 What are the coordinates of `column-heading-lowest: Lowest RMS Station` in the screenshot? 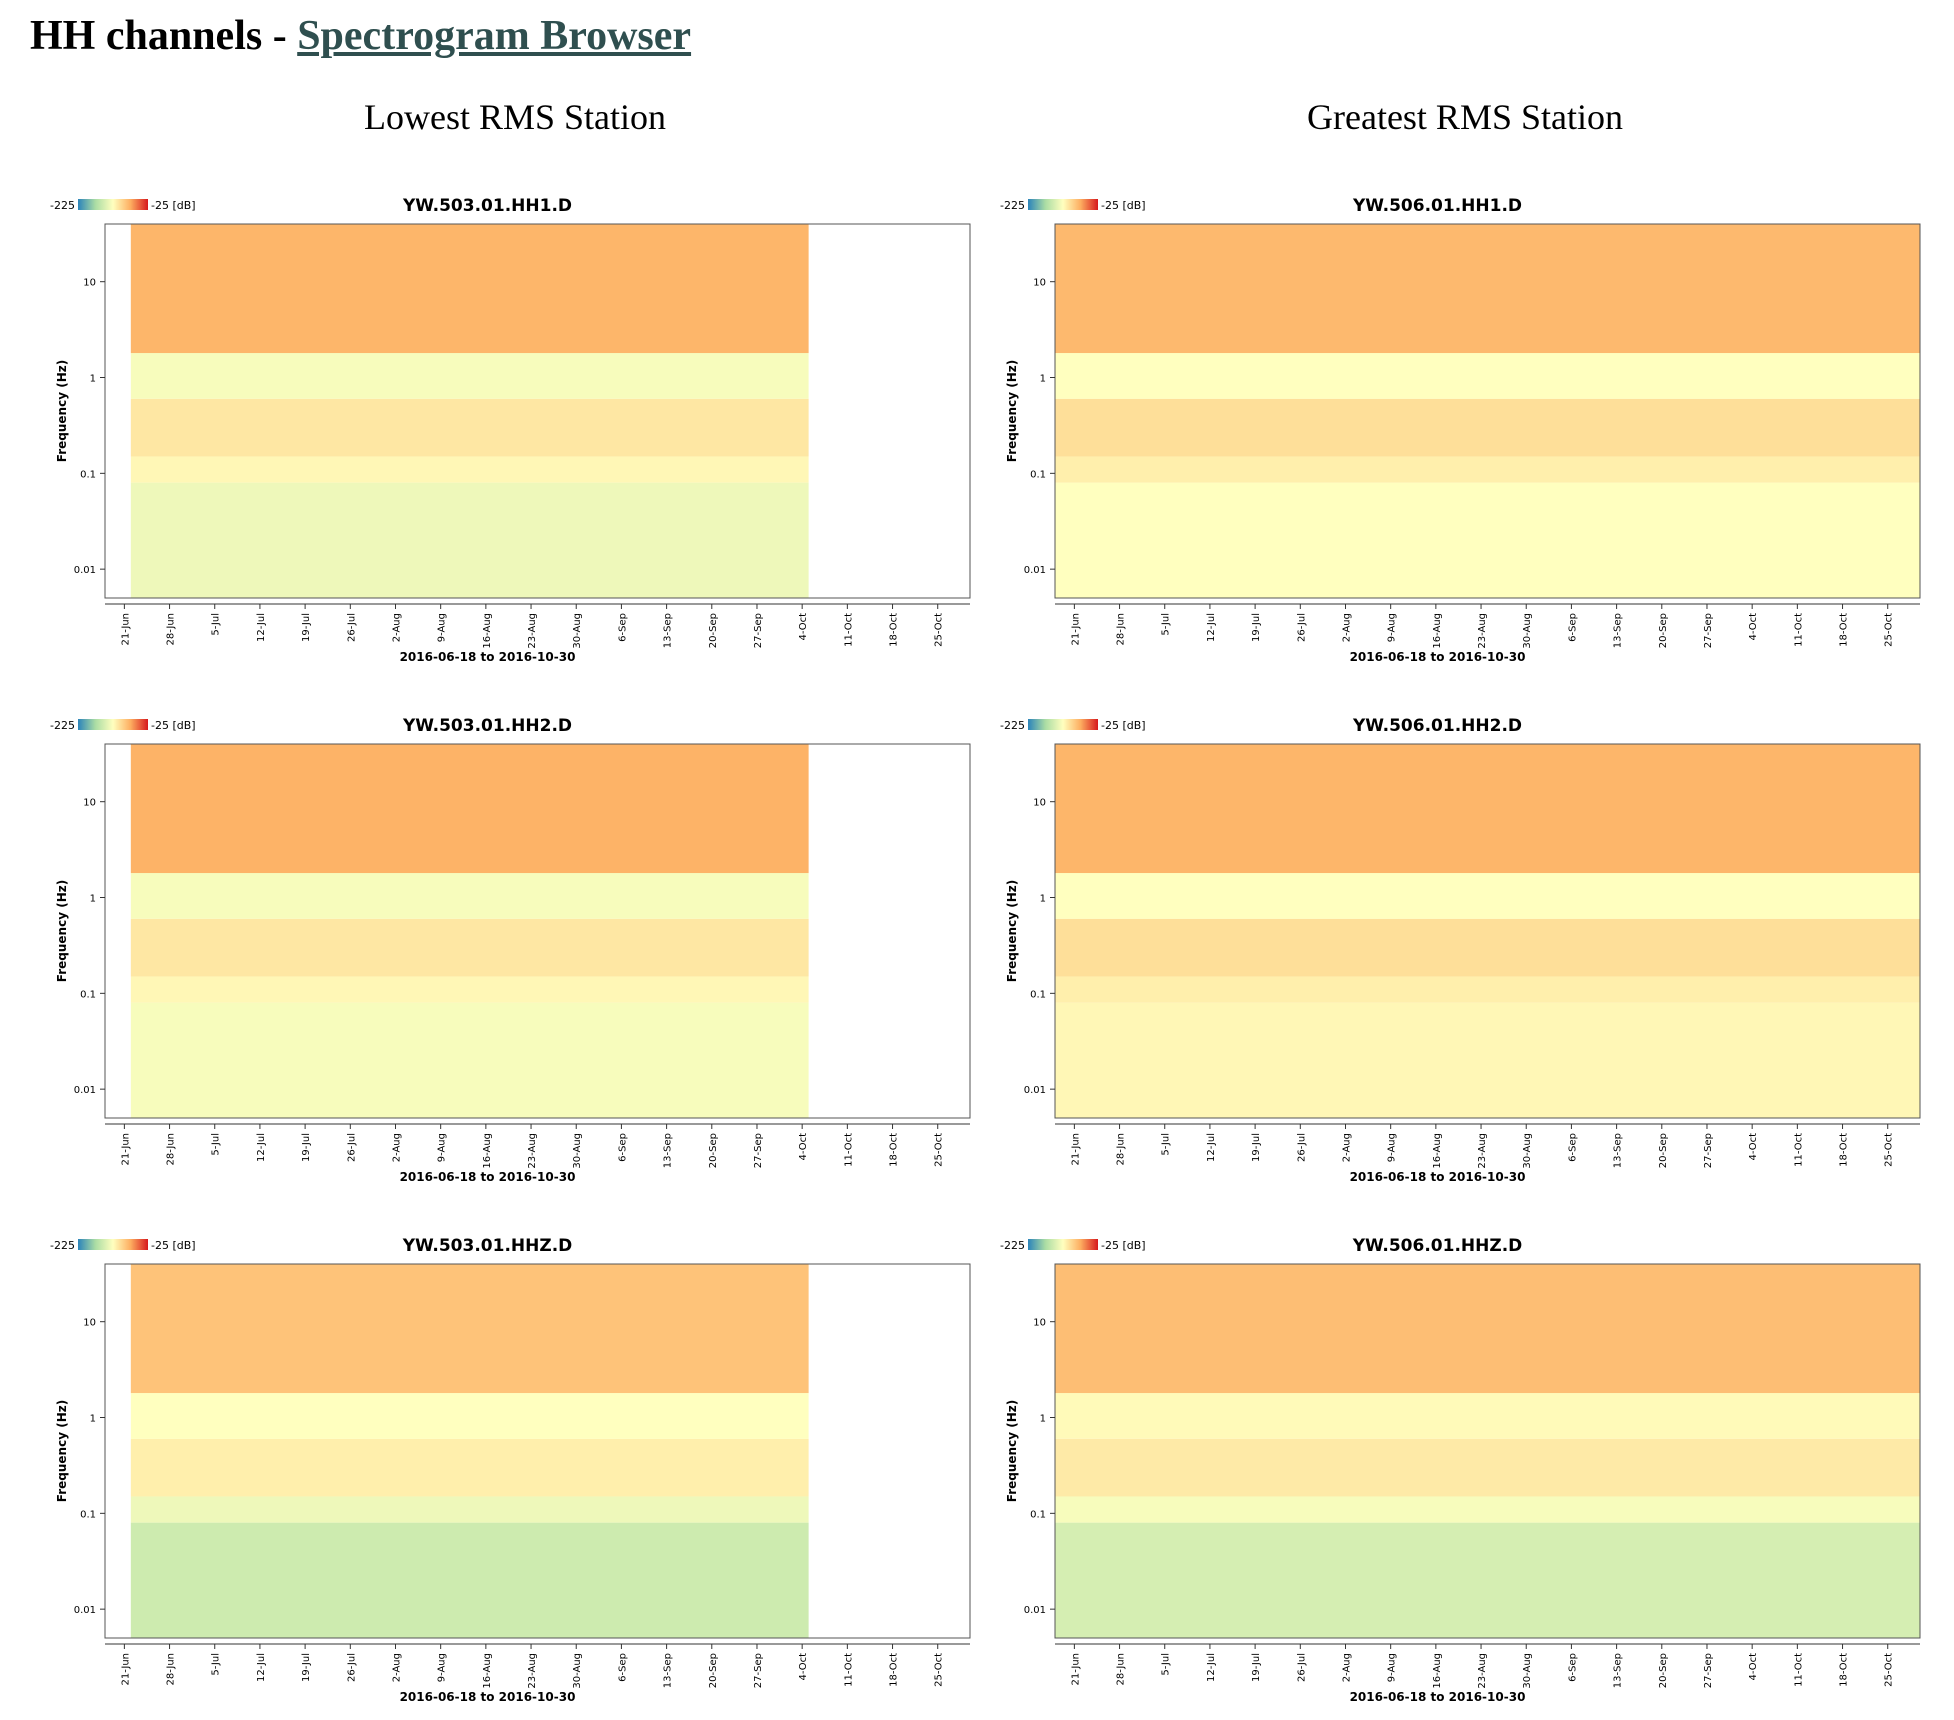 It's located at (515, 117).